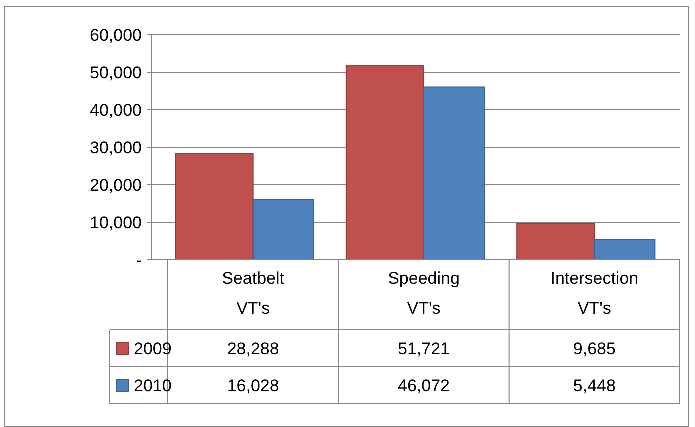  Describe the element at coordinates (116, 148) in the screenshot. I see `y-tick-label: 30,000` at that location.